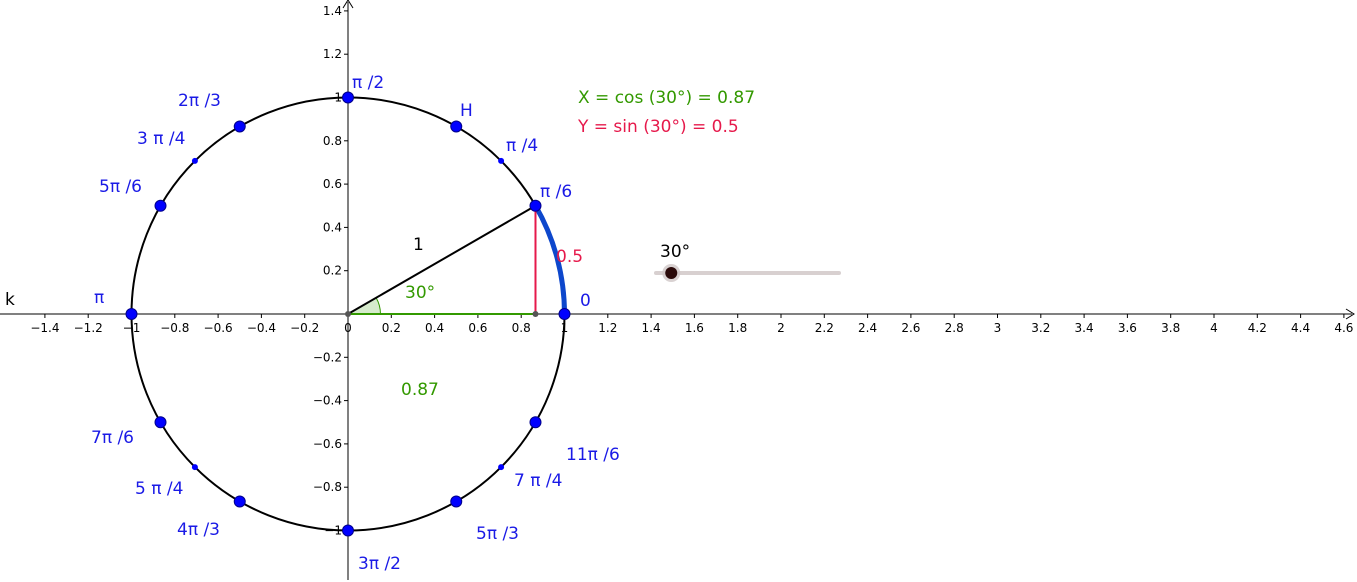 Image resolution: width=1357 pixels, height=582 pixels. What do you see at coordinates (521, 328) in the screenshot?
I see `x-tick-label: 0.8` at bounding box center [521, 328].